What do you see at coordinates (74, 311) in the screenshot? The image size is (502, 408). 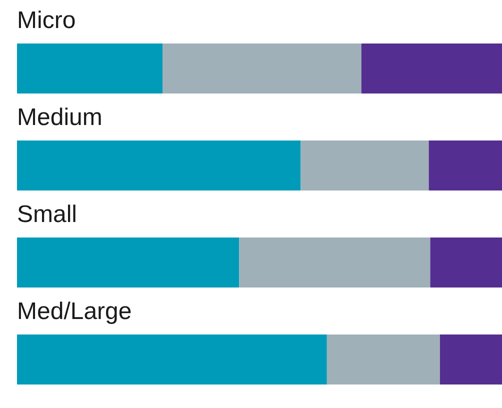 I see `y-tick-label: Med/Large` at bounding box center [74, 311].